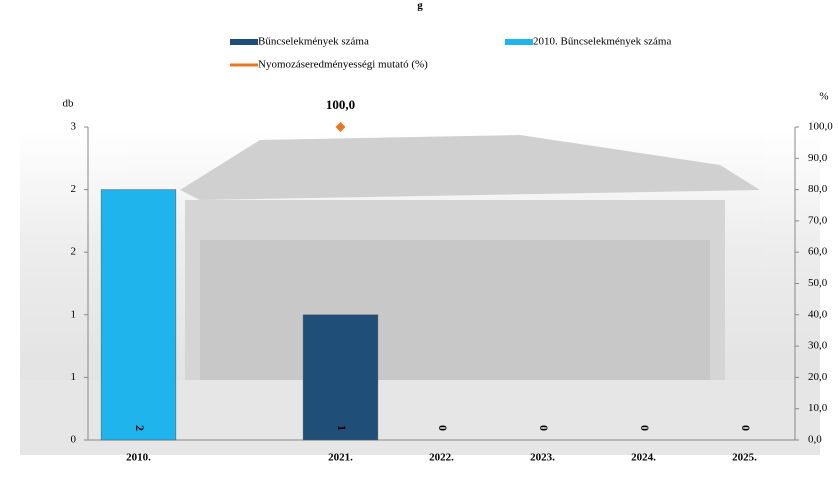 Image resolution: width=839 pixels, height=486 pixels. Describe the element at coordinates (441, 458) in the screenshot. I see `x-tick-label: 2022.` at that location.